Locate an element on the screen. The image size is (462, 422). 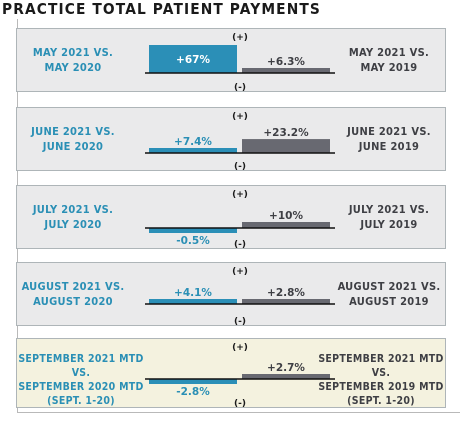
label-line: JULY 2020 is located at coordinates (73, 224).